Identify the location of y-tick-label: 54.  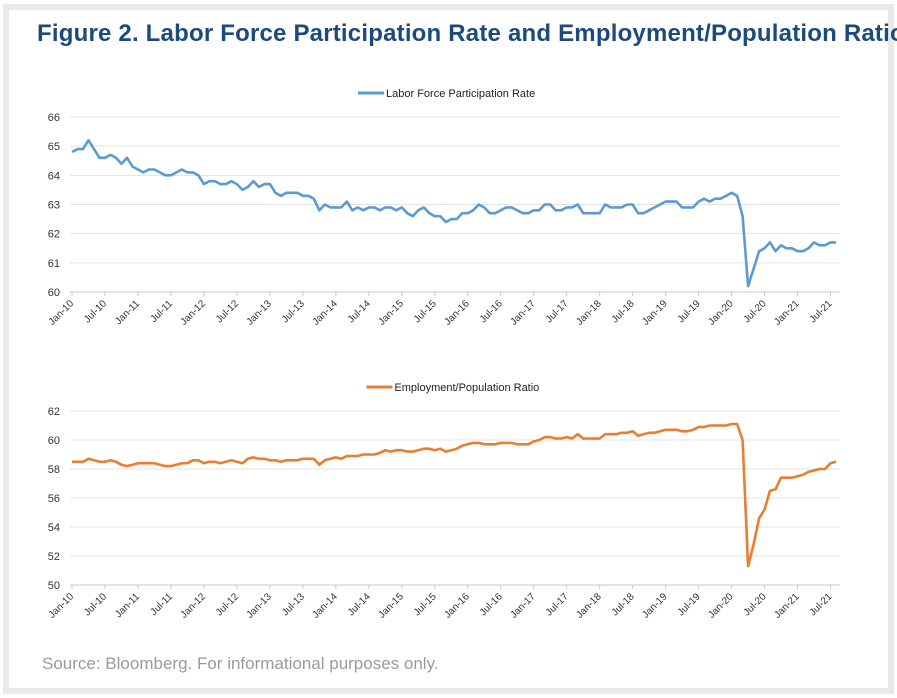
(54, 528).